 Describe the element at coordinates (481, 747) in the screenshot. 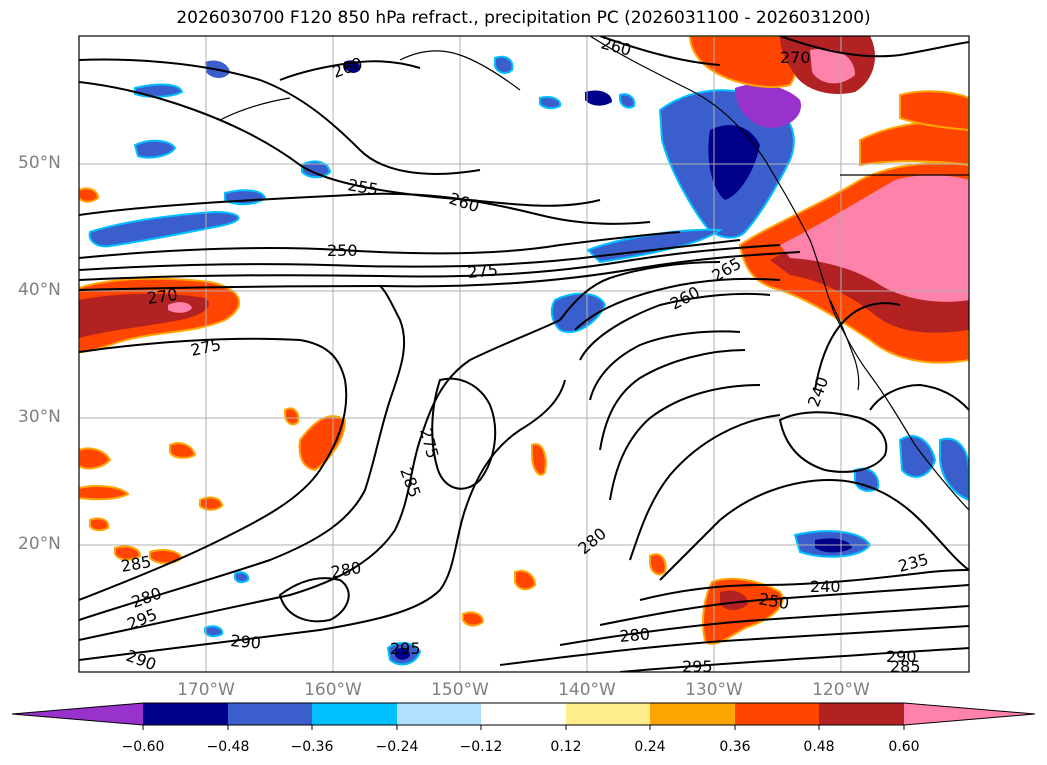

I see `colorbar-tick-label: −0.12` at that location.